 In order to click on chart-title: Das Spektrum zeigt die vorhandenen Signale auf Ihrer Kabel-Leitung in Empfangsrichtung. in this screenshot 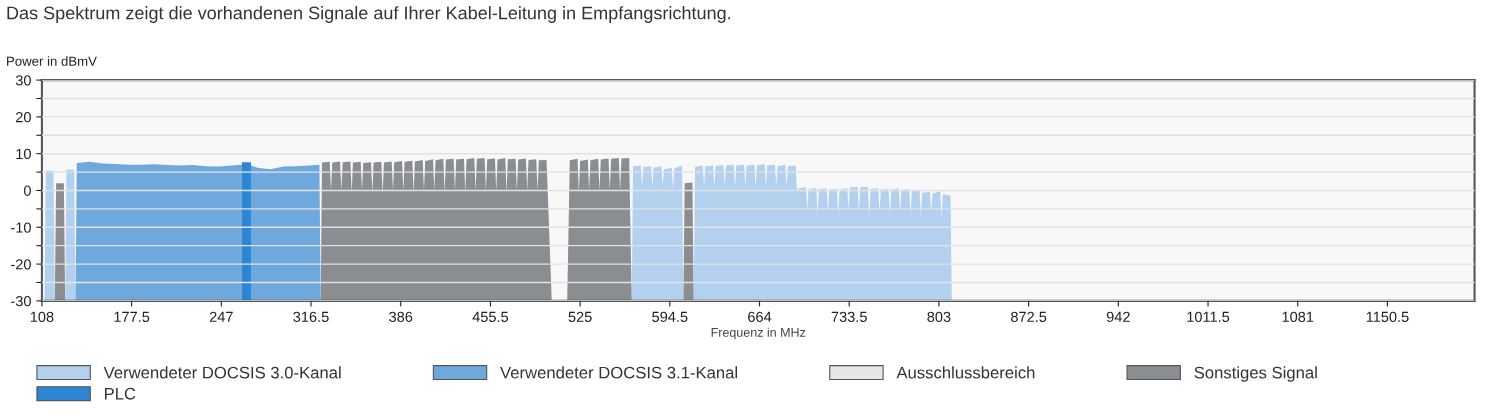, I will do `click(369, 14)`.